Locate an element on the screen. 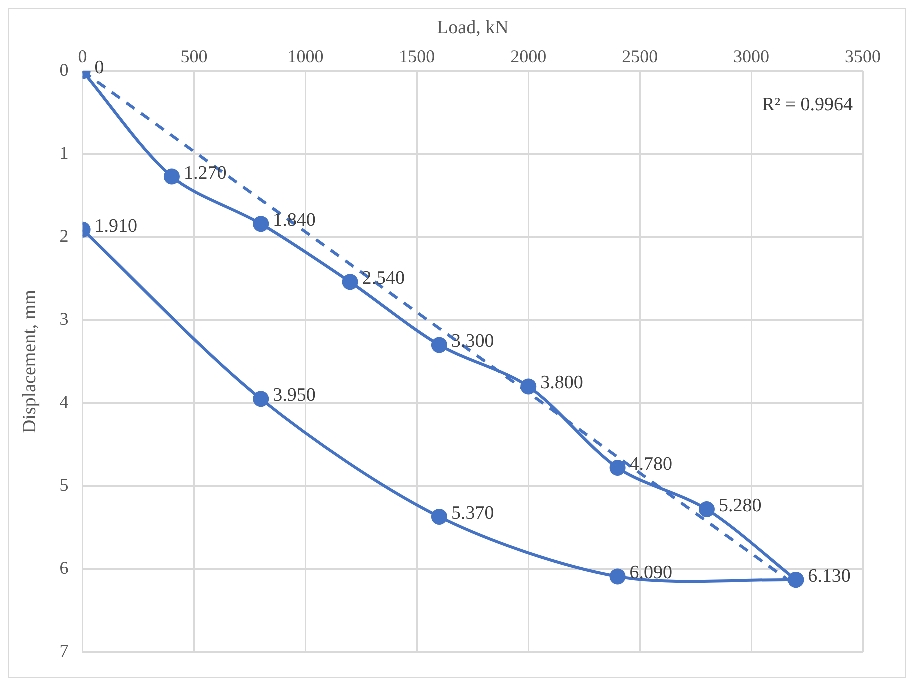 The height and width of the screenshot is (688, 915). data-label: 1.840 is located at coordinates (294, 221).